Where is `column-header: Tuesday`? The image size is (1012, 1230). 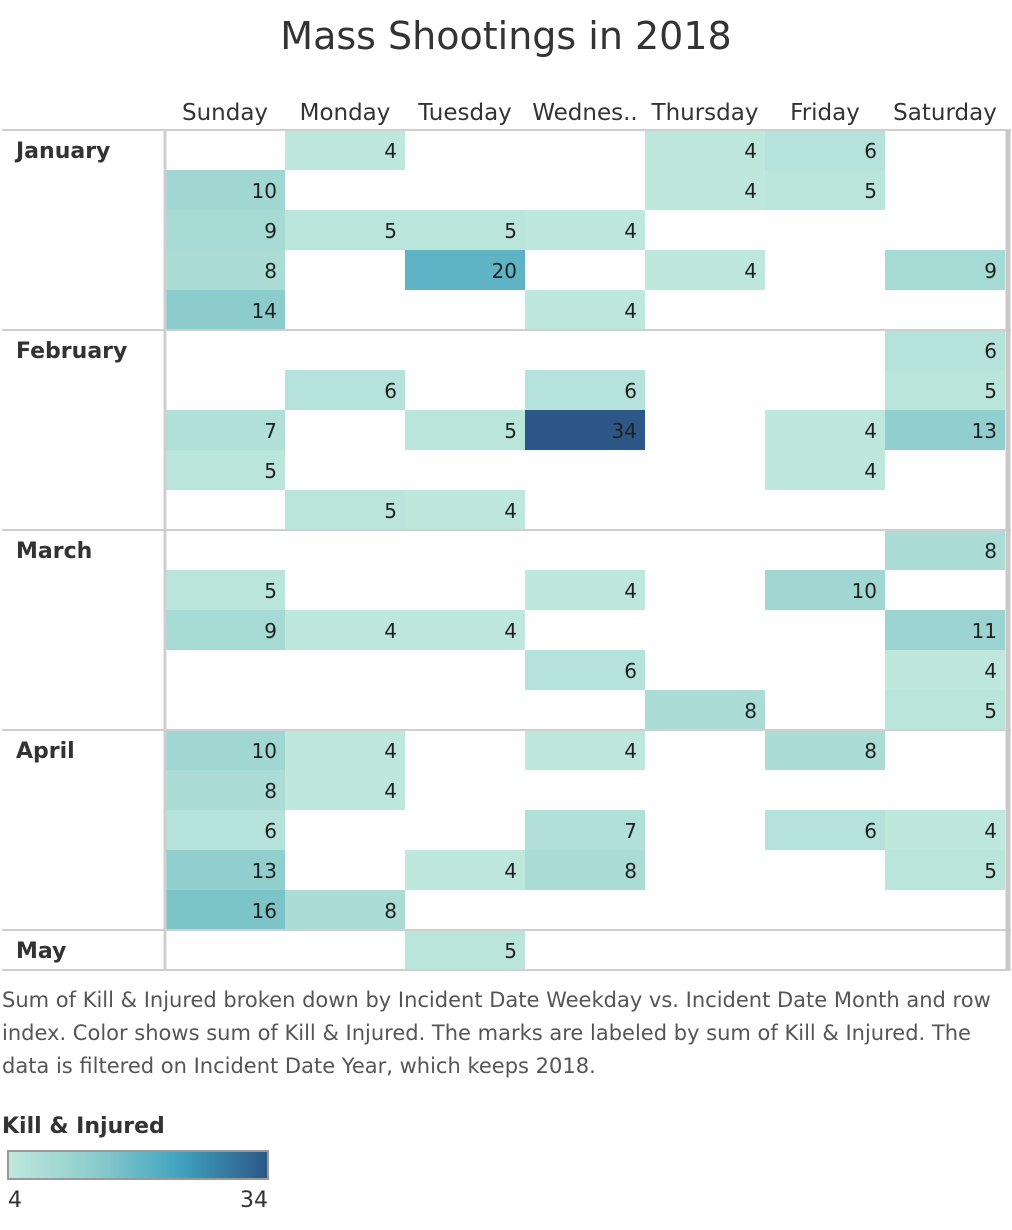 column-header: Tuesday is located at coordinates (464, 113).